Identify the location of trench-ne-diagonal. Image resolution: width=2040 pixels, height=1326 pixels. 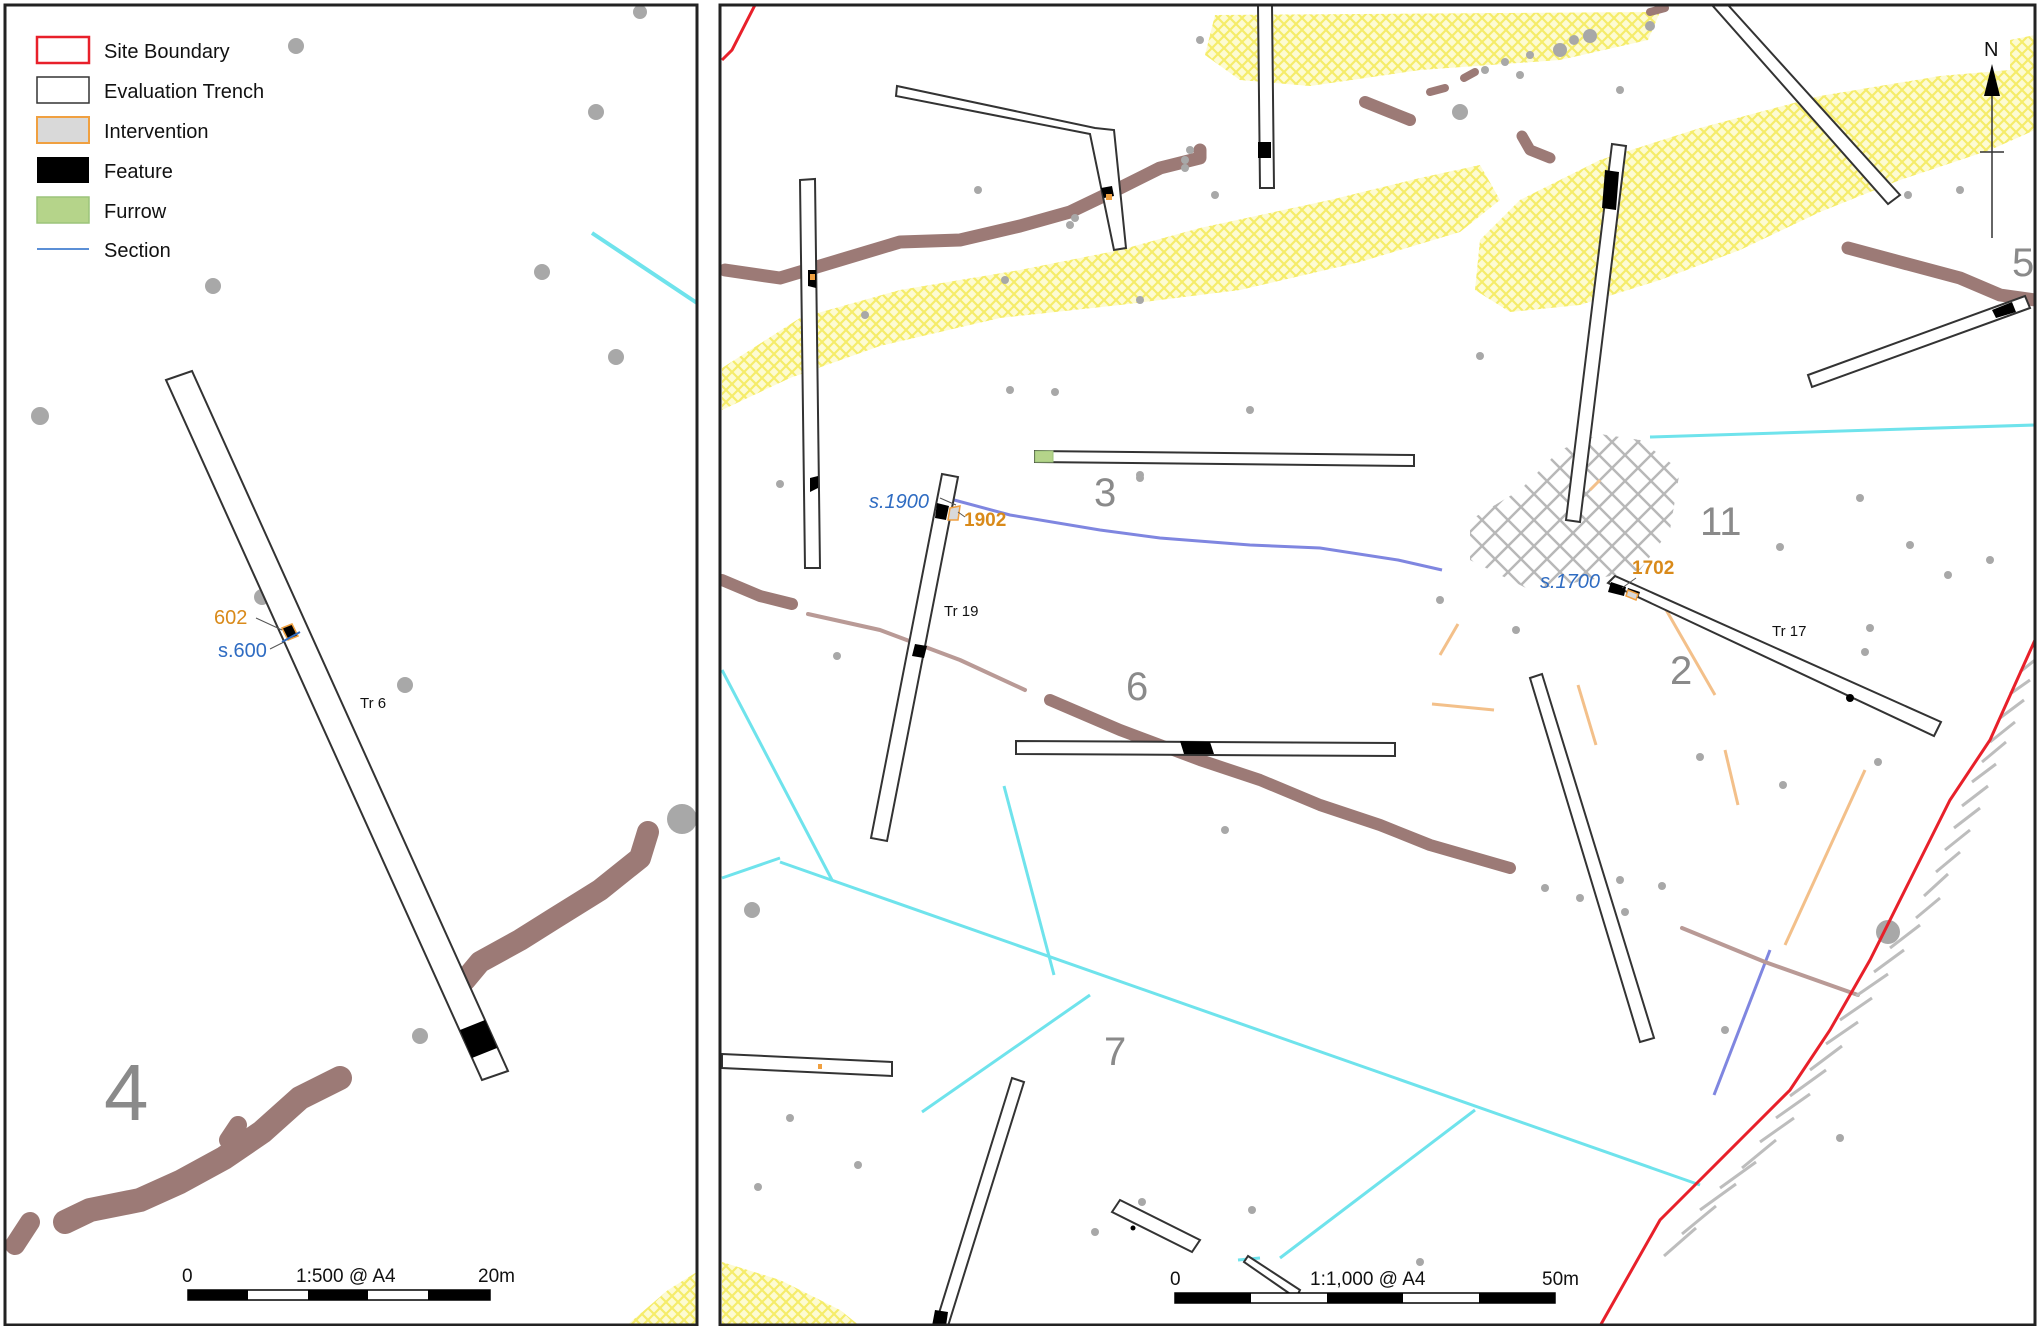
(1806, 105).